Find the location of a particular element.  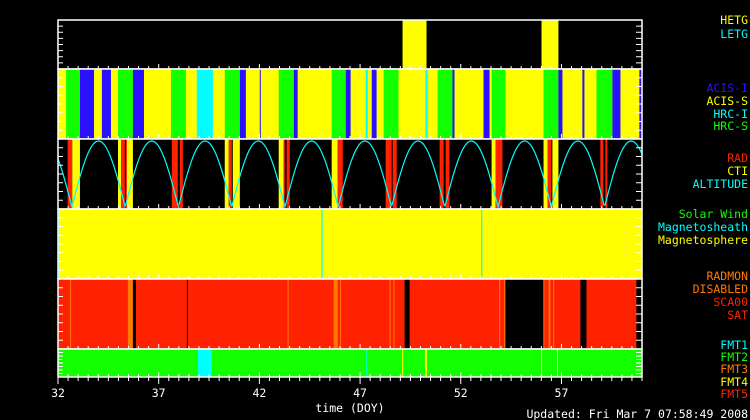

x-tick-label: 47 is located at coordinates (360, 393).